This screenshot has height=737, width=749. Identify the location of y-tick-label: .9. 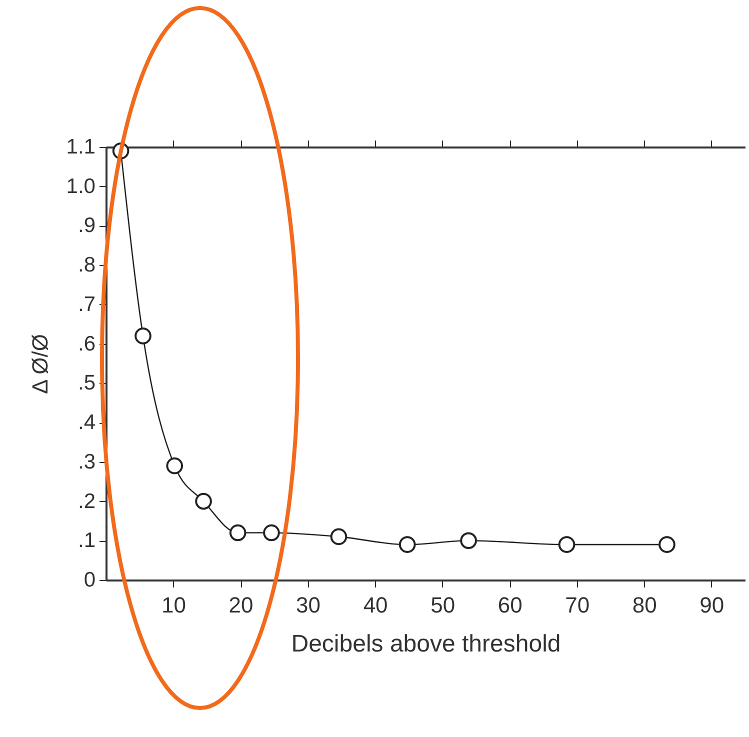
(87, 226).